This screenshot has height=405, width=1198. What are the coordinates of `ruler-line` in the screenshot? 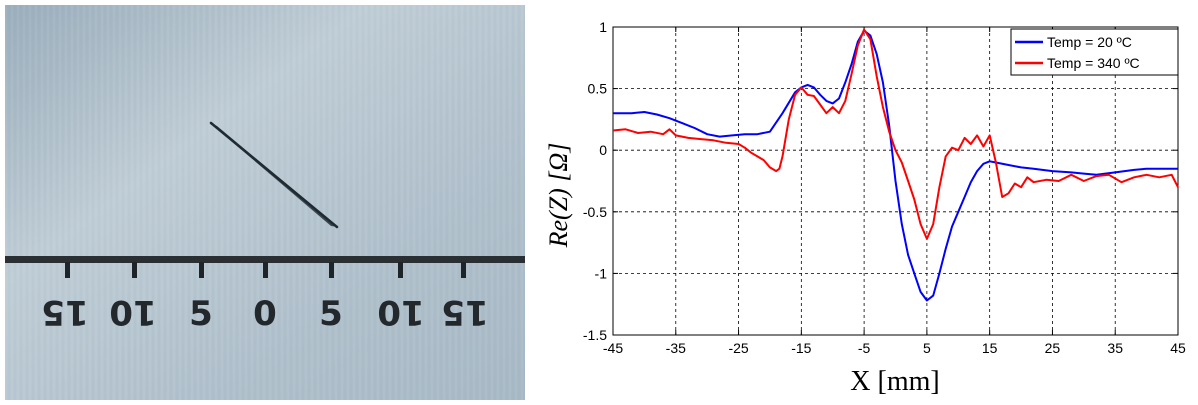 It's located at (265, 259).